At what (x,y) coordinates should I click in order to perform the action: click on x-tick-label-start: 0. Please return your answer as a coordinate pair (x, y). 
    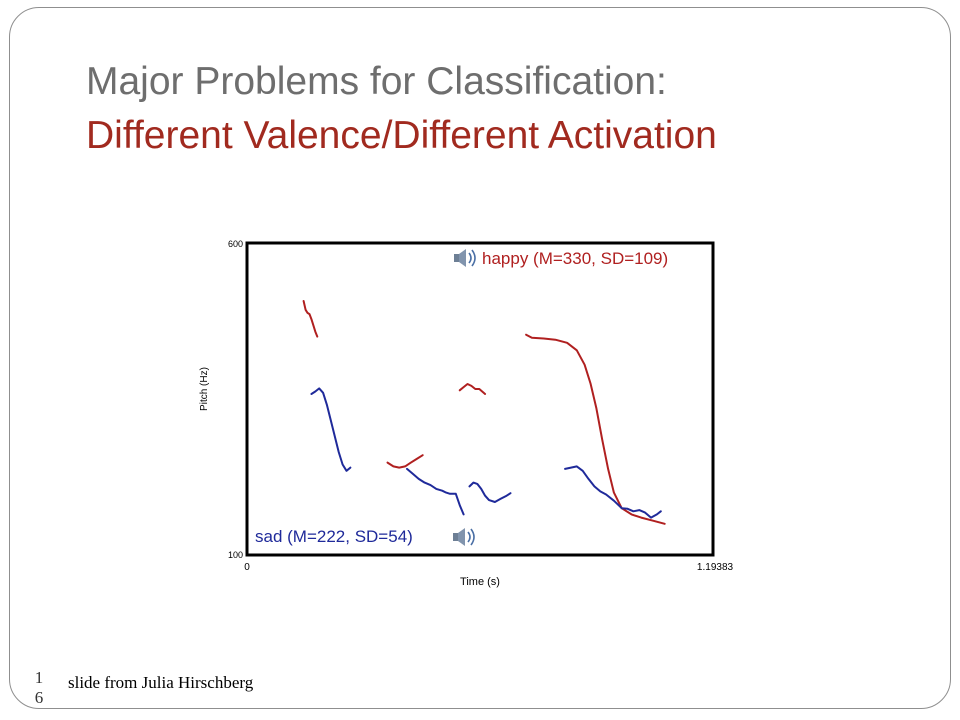
    Looking at the image, I should click on (247, 567).